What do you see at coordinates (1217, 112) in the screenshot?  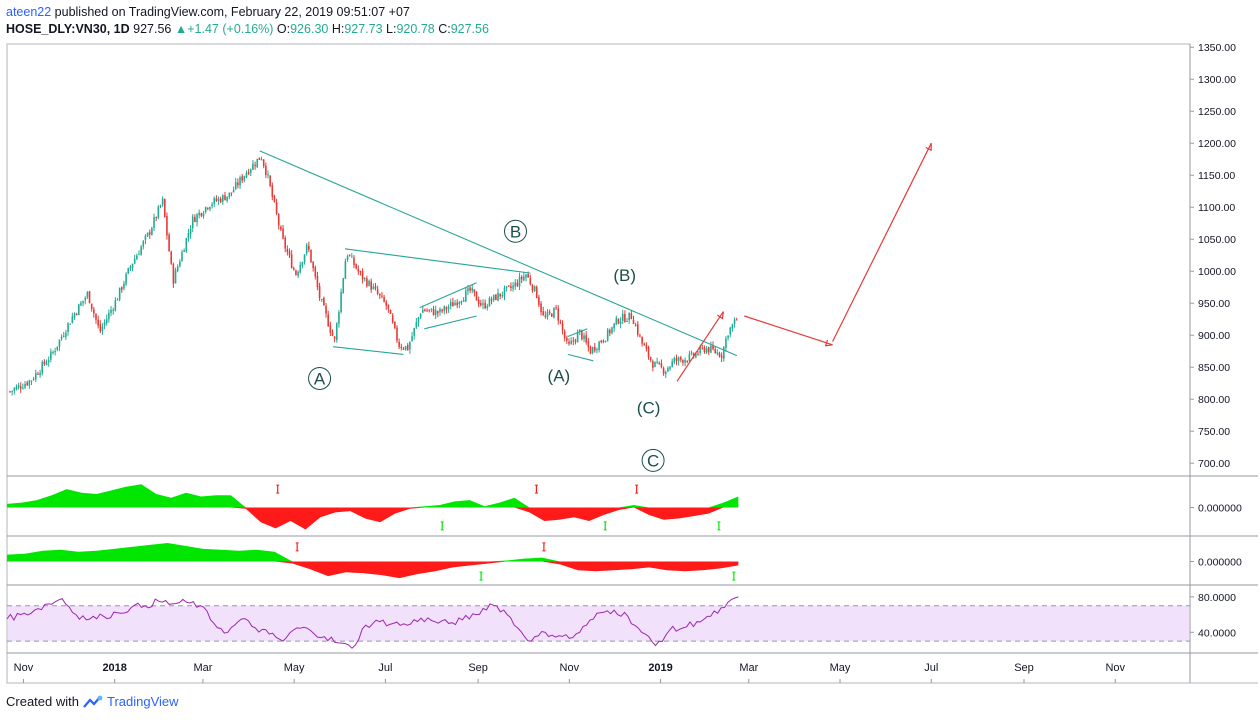 I see `price-tick-label: 1250.00` at bounding box center [1217, 112].